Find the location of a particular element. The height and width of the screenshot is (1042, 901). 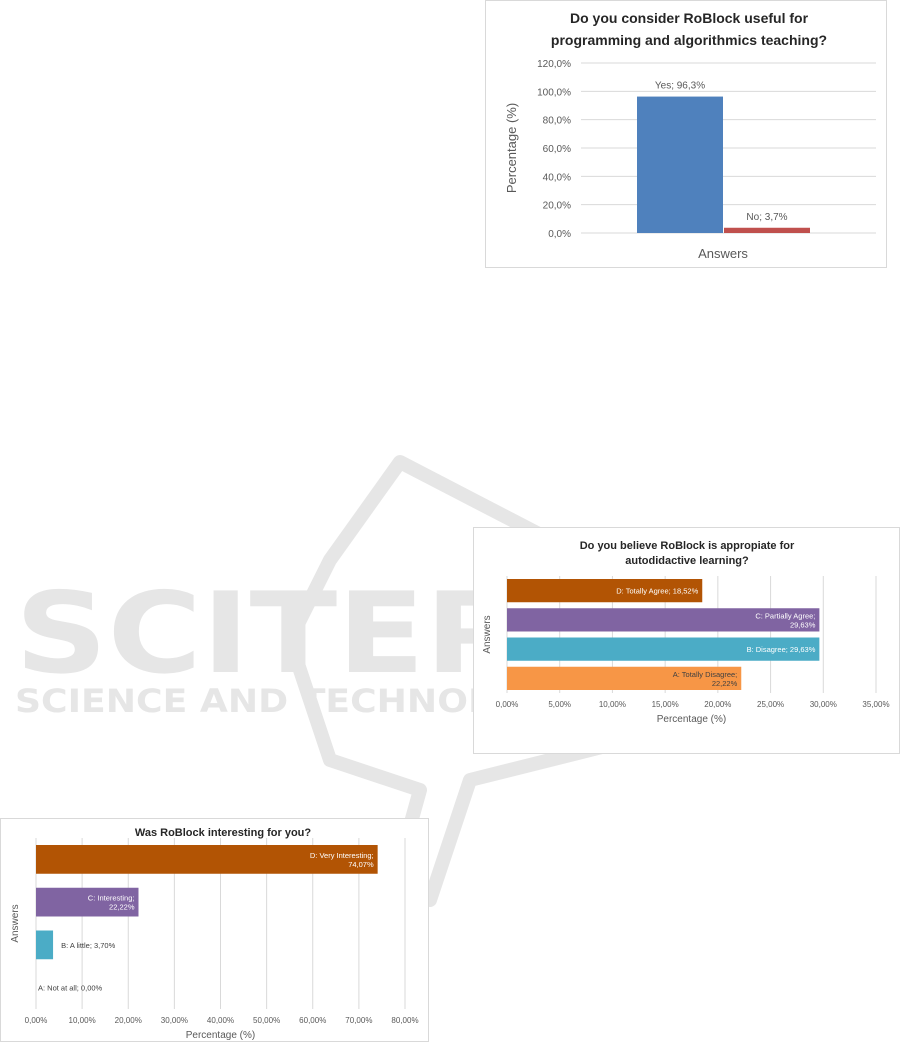

bar-yes is located at coordinates (680, 164).